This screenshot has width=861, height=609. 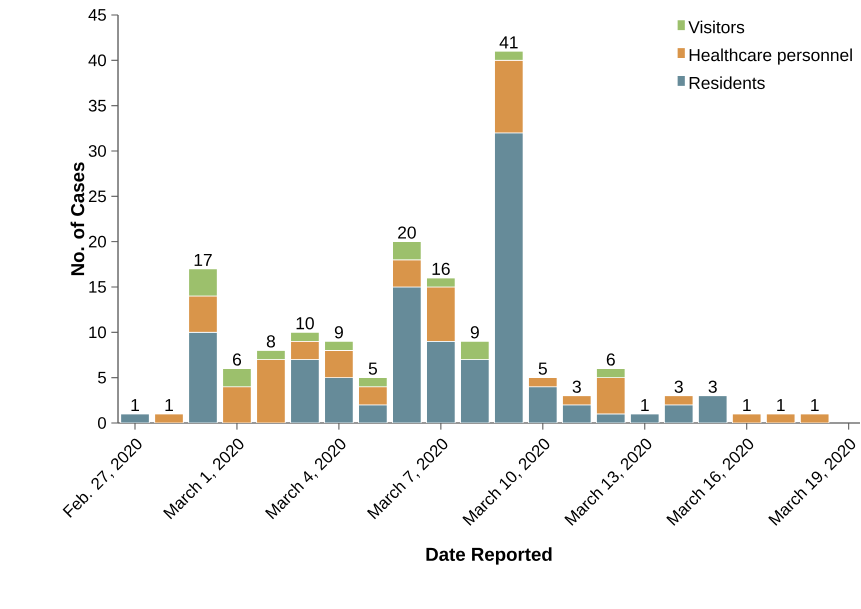 What do you see at coordinates (102, 423) in the screenshot?
I see `y-tick-label: 0` at bounding box center [102, 423].